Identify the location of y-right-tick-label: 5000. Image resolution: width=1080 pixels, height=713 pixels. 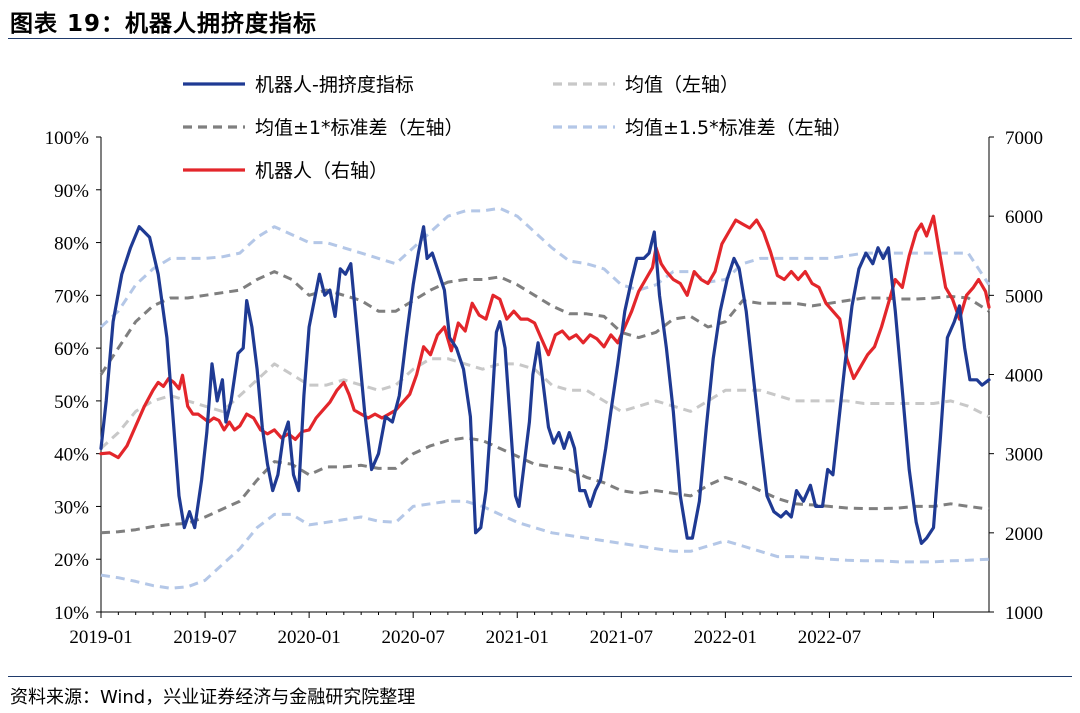
(1024, 296).